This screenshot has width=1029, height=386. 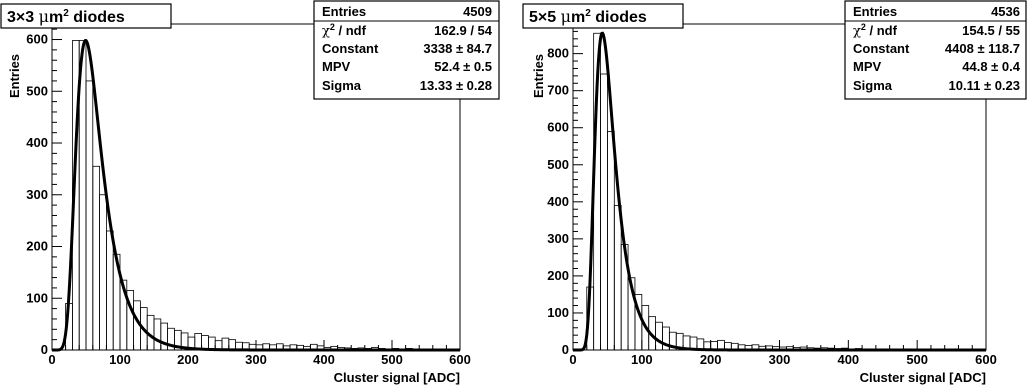 I want to click on stats-value-sigma: 10.11 ± 0.23, so click(x=984, y=85).